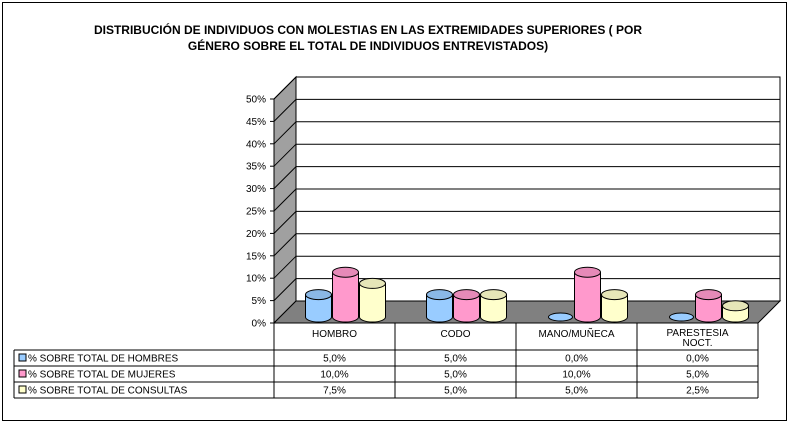 This screenshot has width=795, height=425. I want to click on y-tick-label: 10%, so click(256, 279).